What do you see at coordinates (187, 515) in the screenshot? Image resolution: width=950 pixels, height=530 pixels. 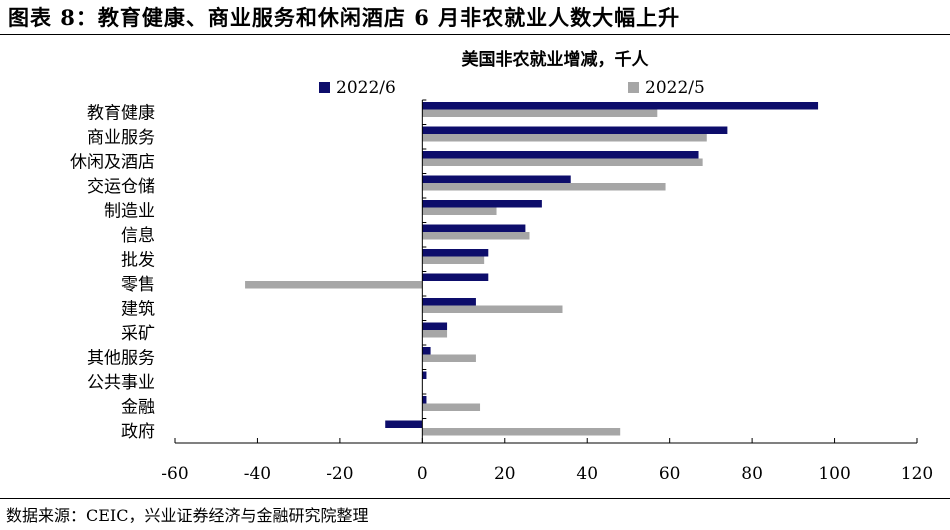 I see `source-note: 数据来源：CEIC，兴业证券经济与金融研究院整理` at bounding box center [187, 515].